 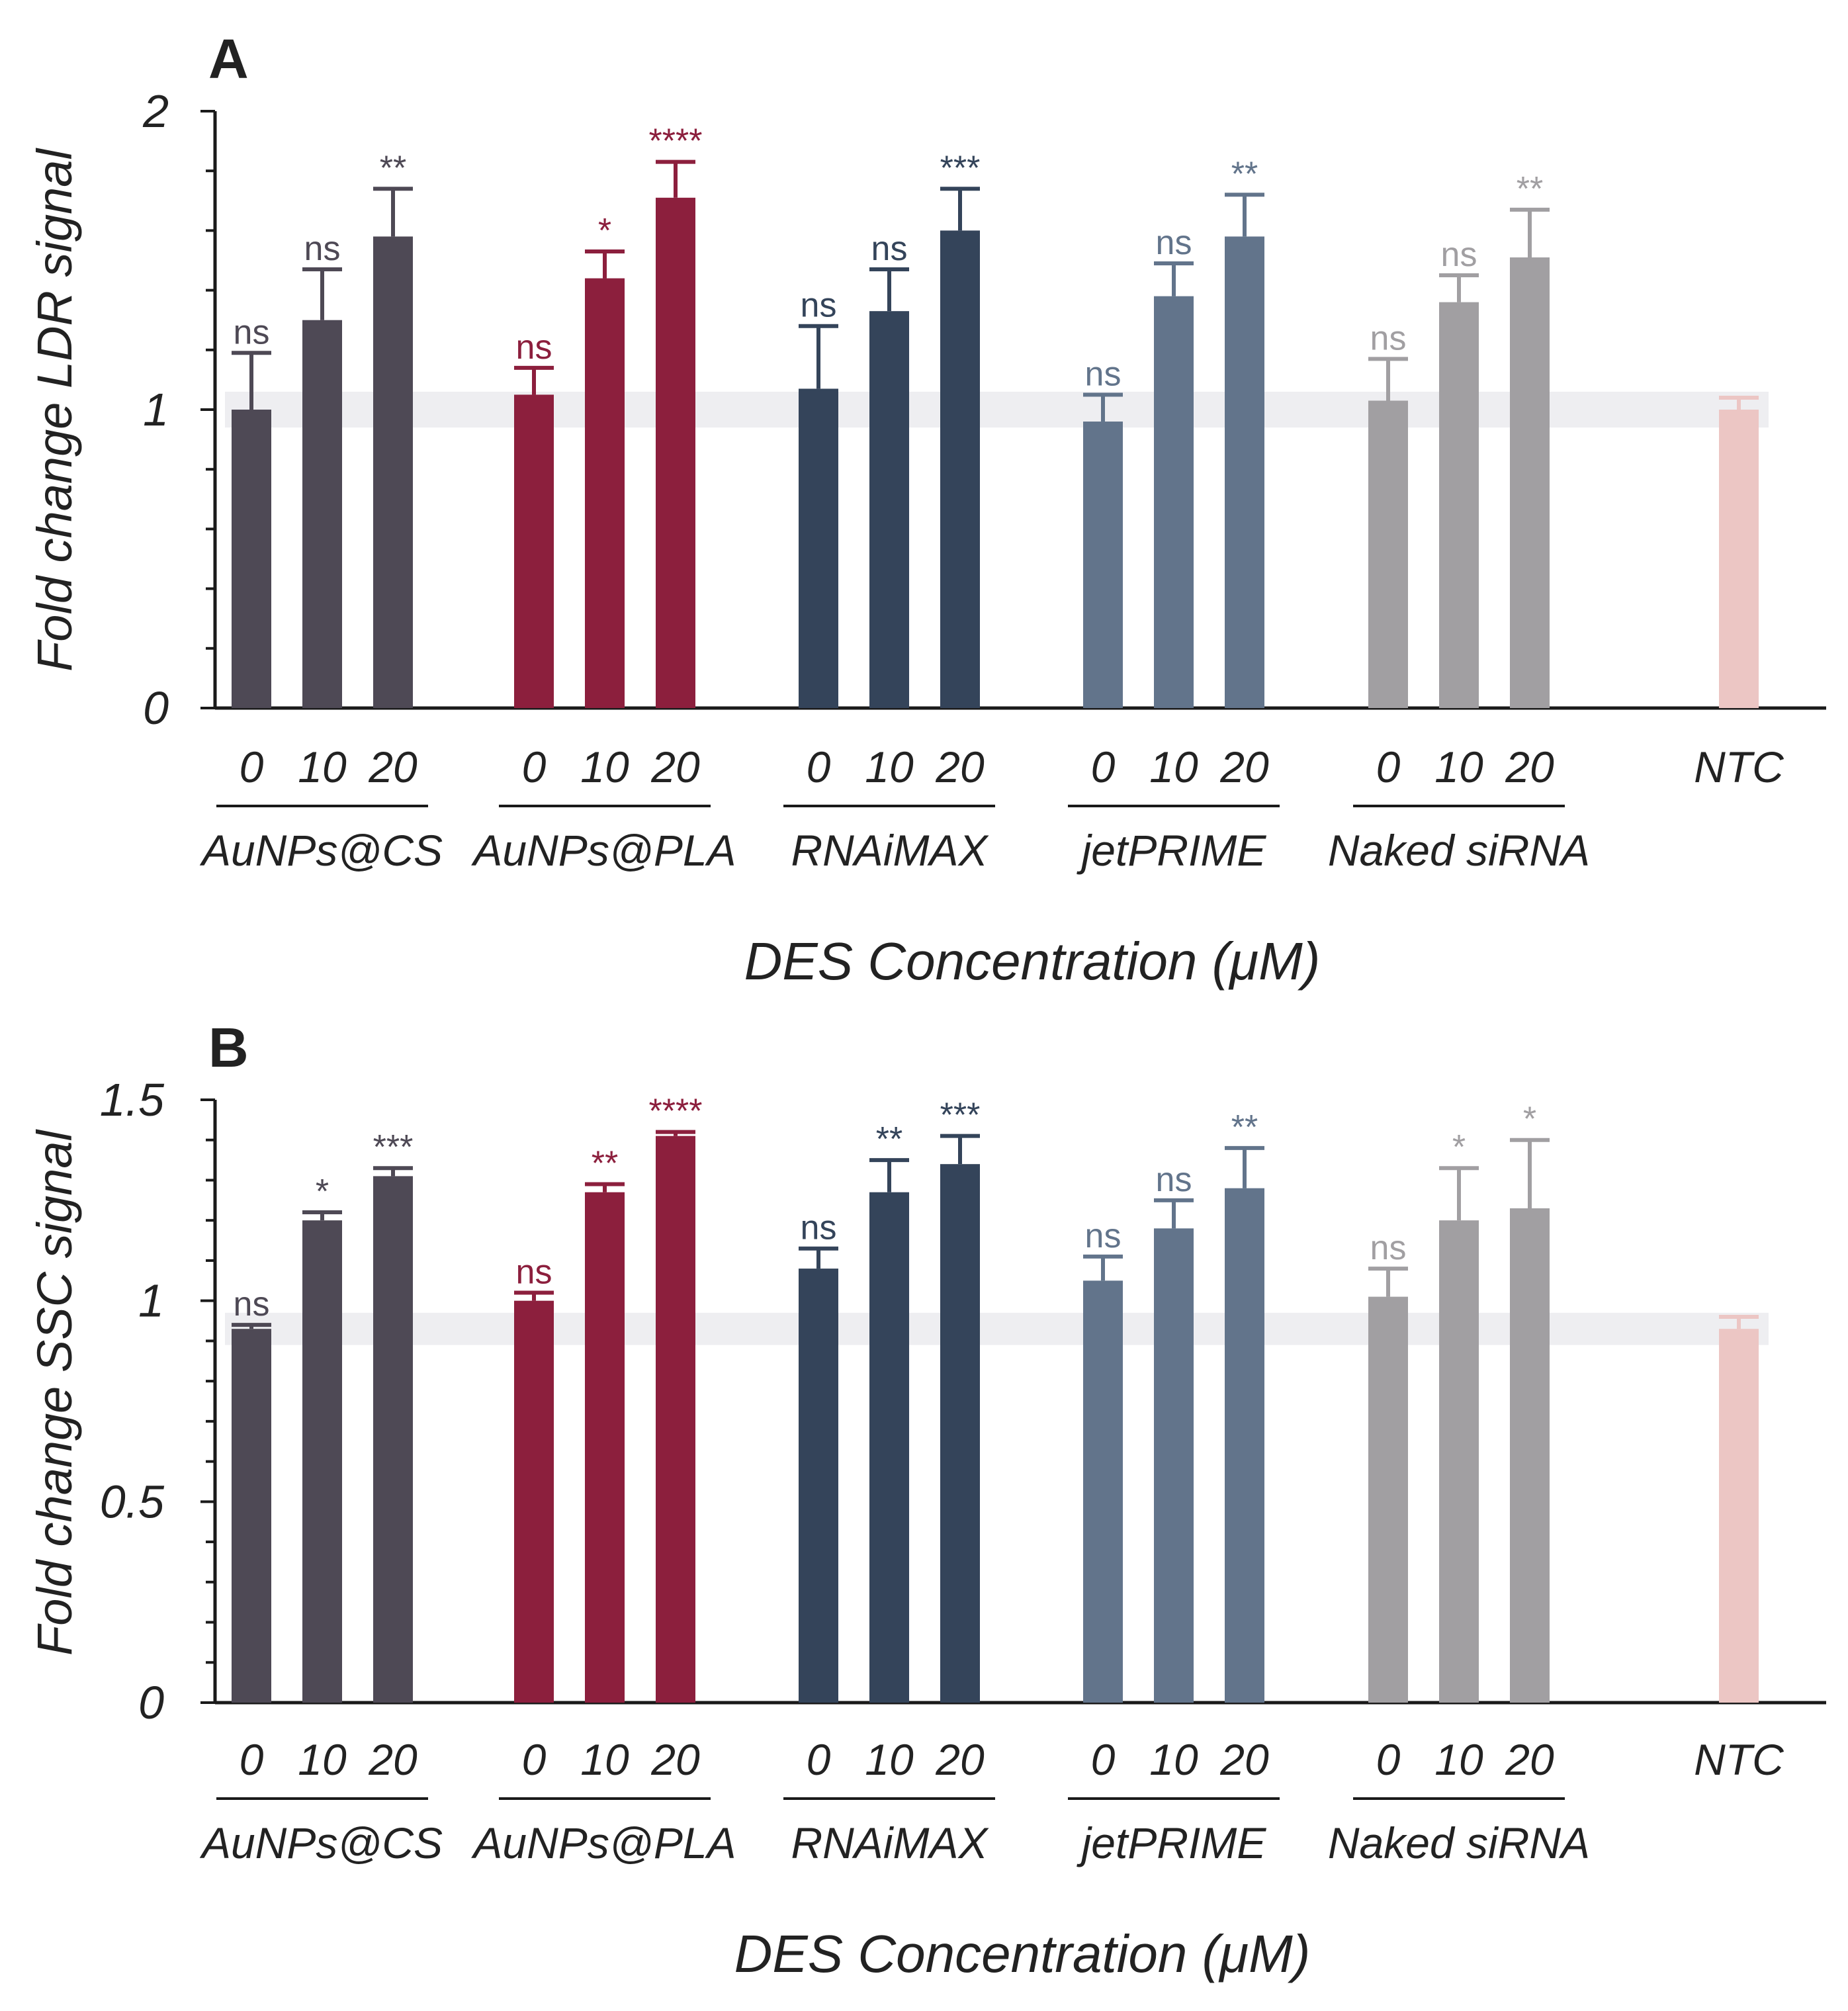 I want to click on y-axis-label: Fold change LDR signal, so click(x=54, y=410).